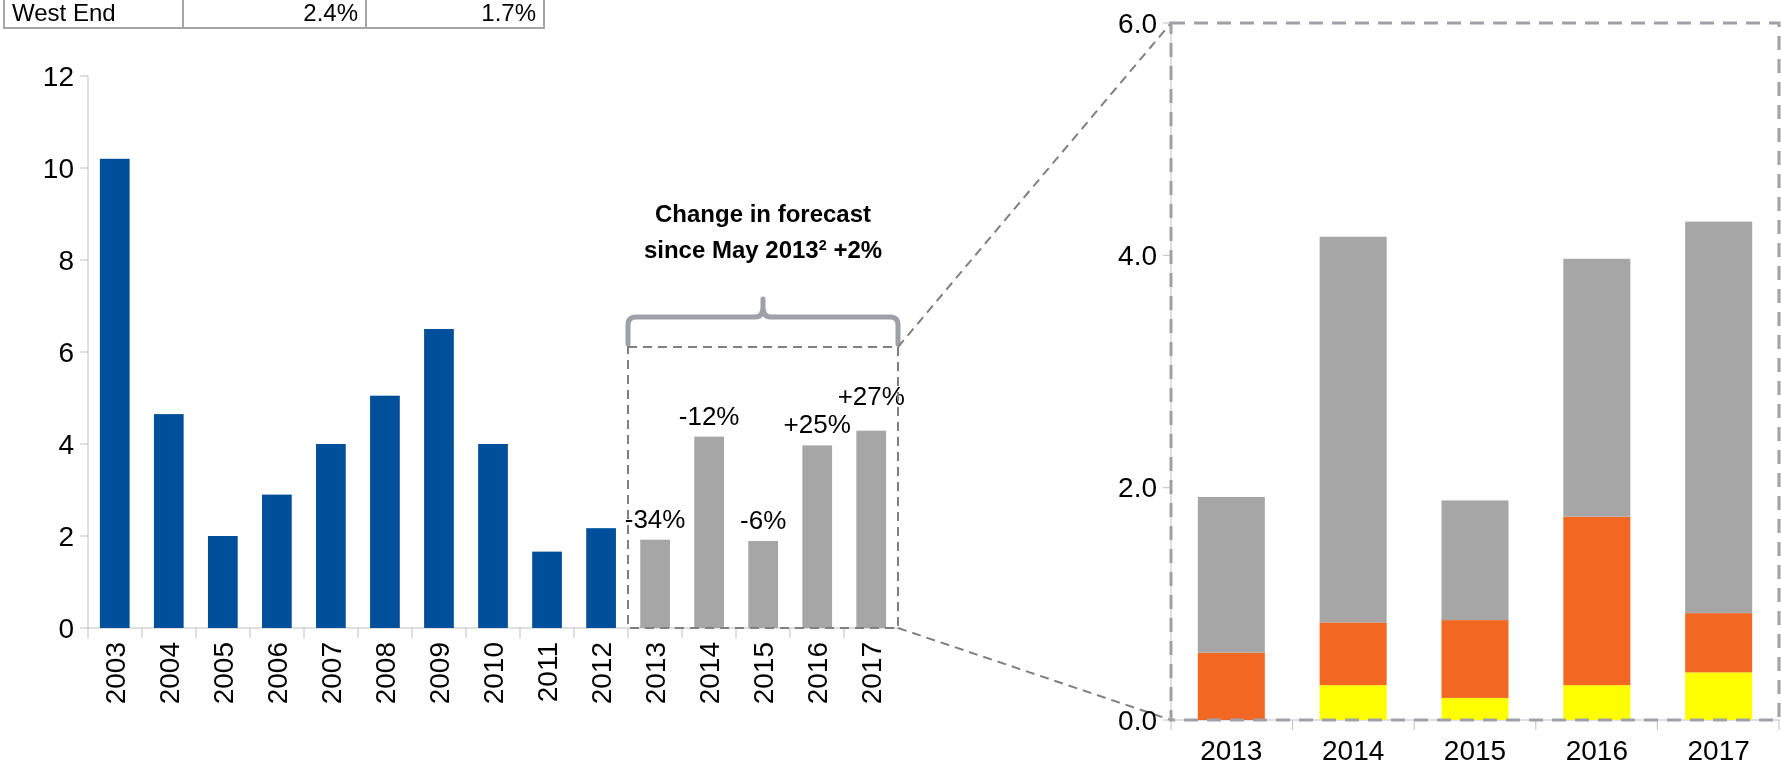  What do you see at coordinates (655, 518) in the screenshot?
I see `annotation: -34%` at bounding box center [655, 518].